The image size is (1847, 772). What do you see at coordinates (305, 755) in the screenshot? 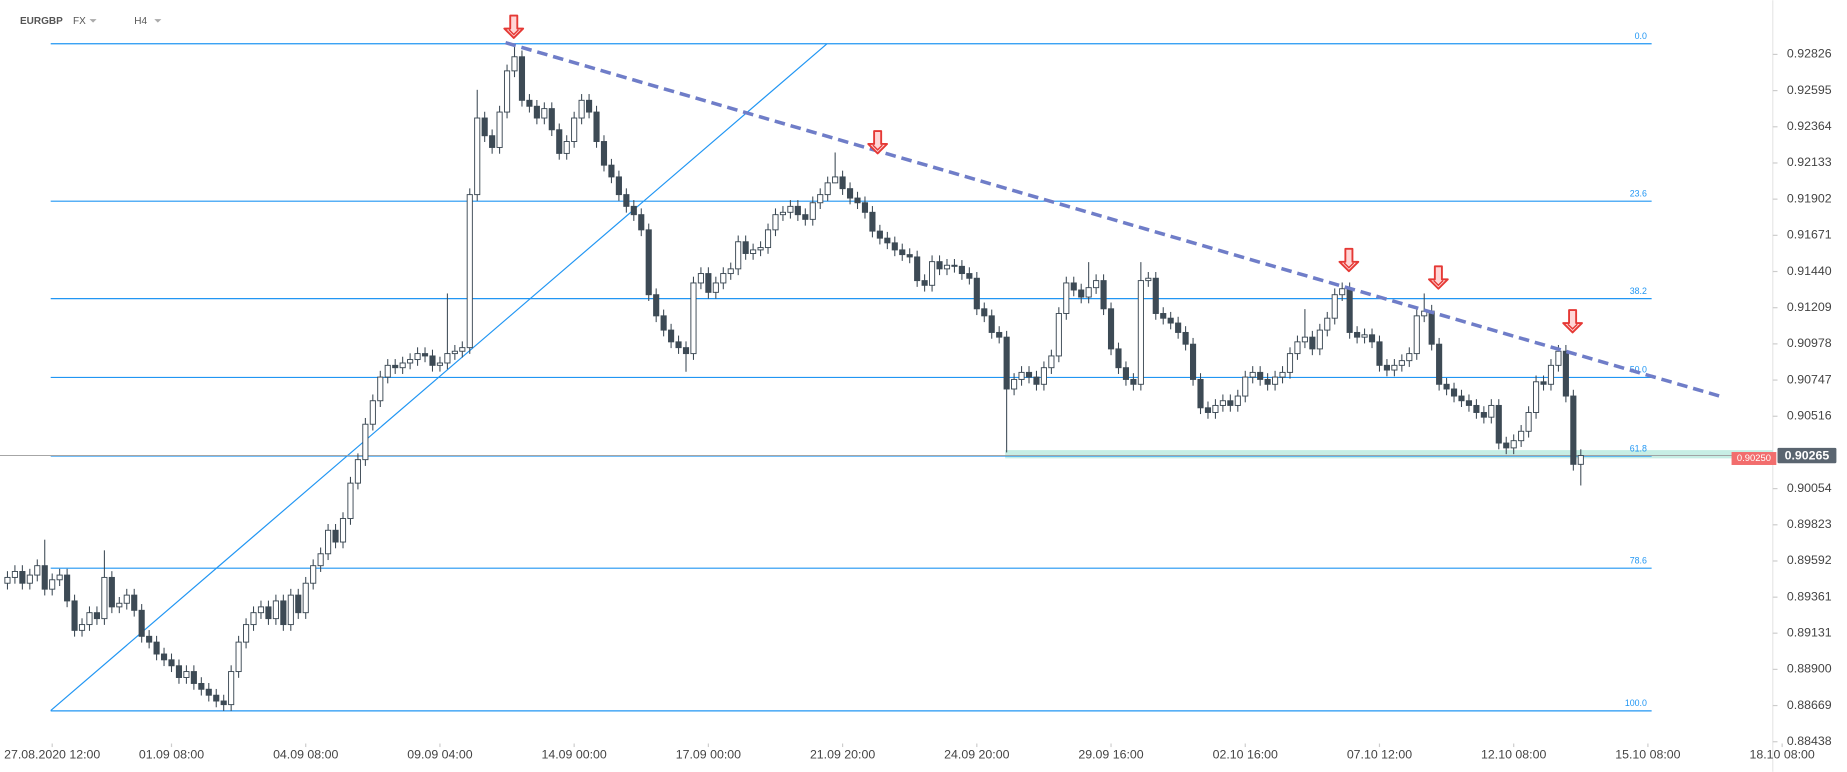
I see `x-tick-label: 04.09 08:00` at bounding box center [305, 755].